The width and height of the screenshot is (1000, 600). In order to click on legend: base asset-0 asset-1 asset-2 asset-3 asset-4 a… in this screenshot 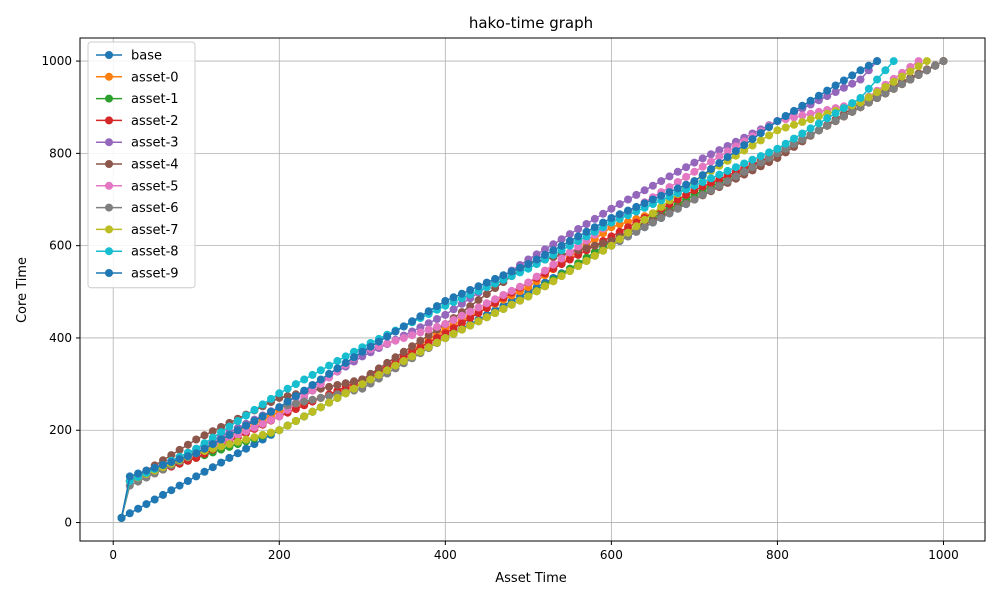, I will do `click(141, 165)`.